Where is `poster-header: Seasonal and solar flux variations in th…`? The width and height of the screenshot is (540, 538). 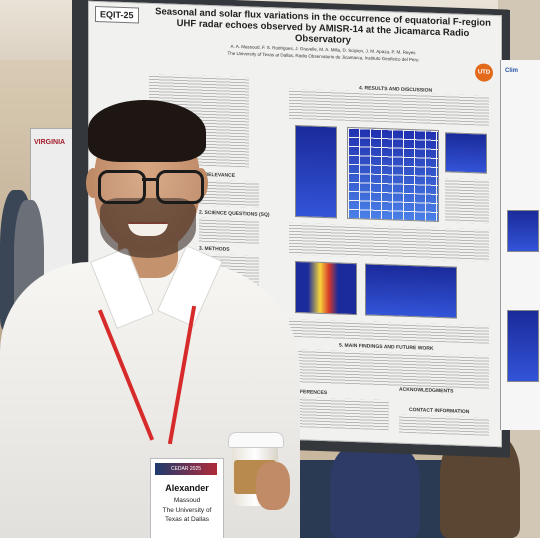
poster-header: Seasonal and solar flux variations in th… is located at coordinates (323, 38).